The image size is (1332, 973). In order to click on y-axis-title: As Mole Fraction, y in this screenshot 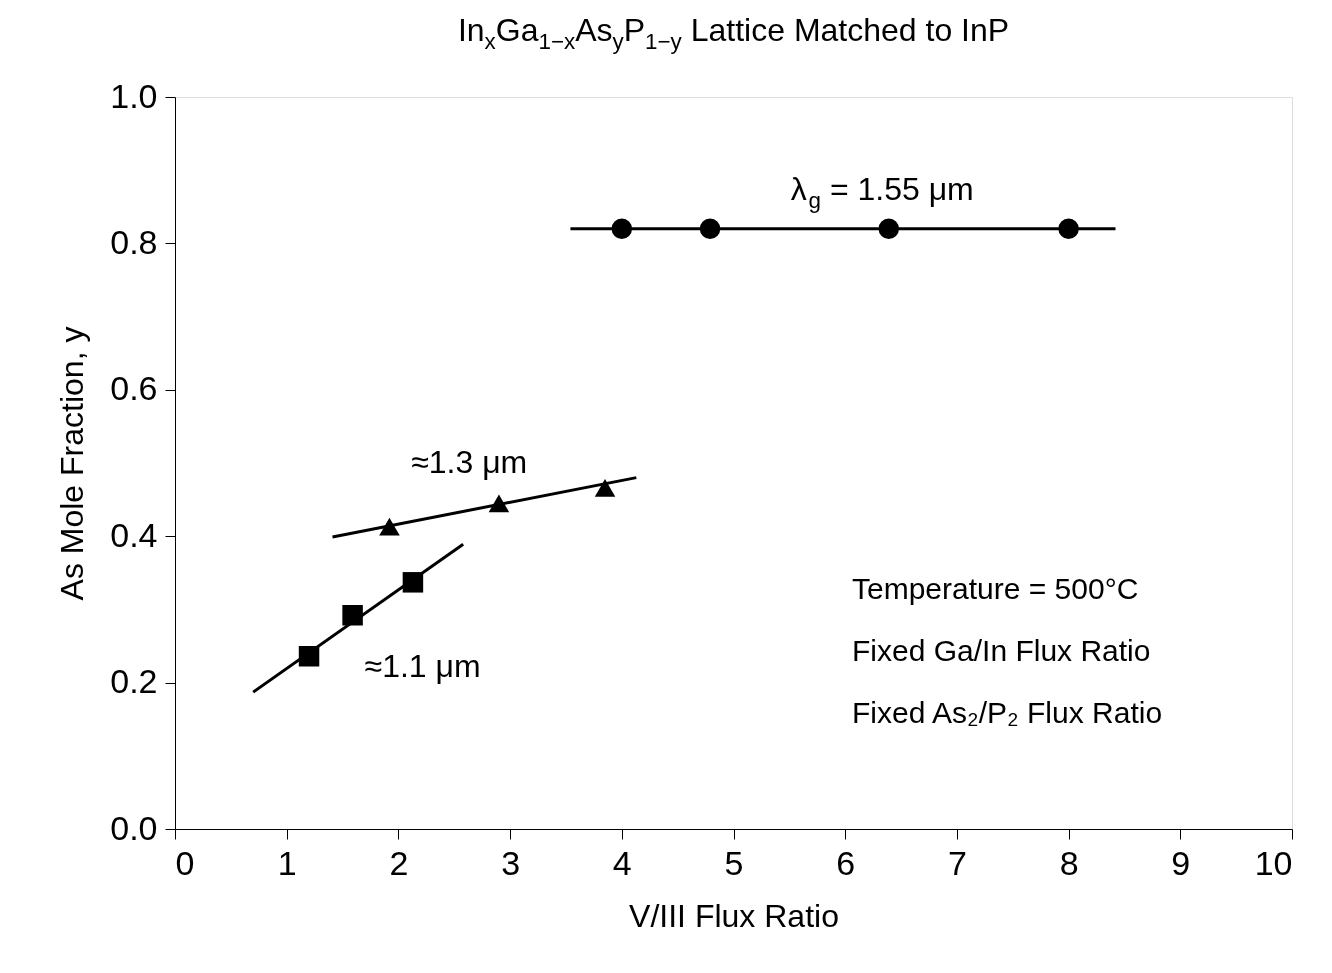, I will do `click(72, 463)`.